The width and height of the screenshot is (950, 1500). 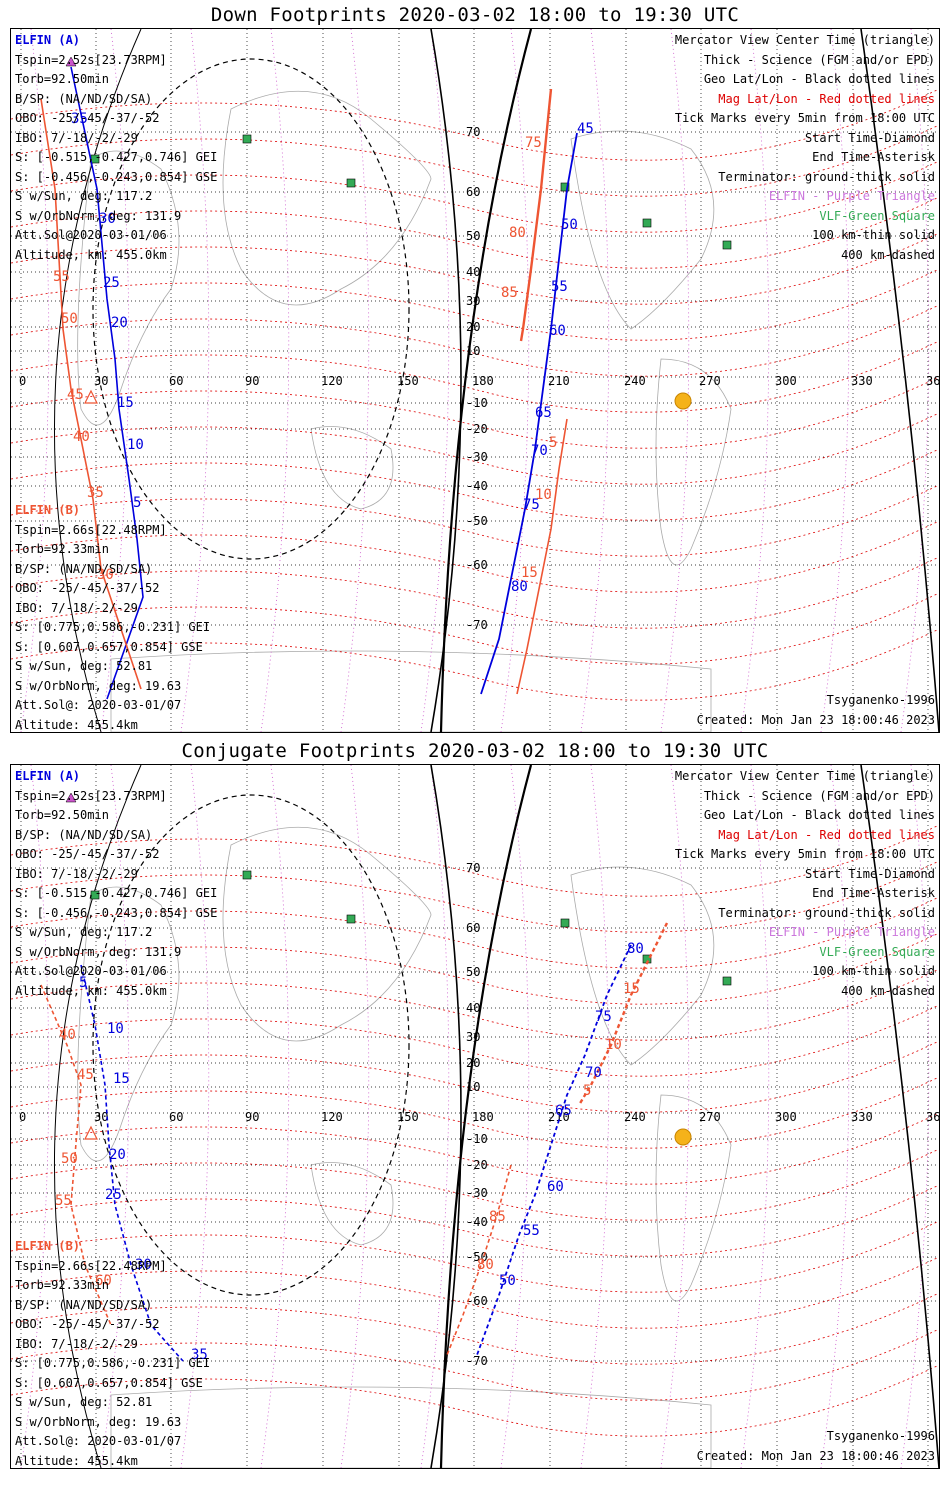 I want to click on elfin-b-west-labels: 55 50 45 40 35 30, so click(x=83, y=426).